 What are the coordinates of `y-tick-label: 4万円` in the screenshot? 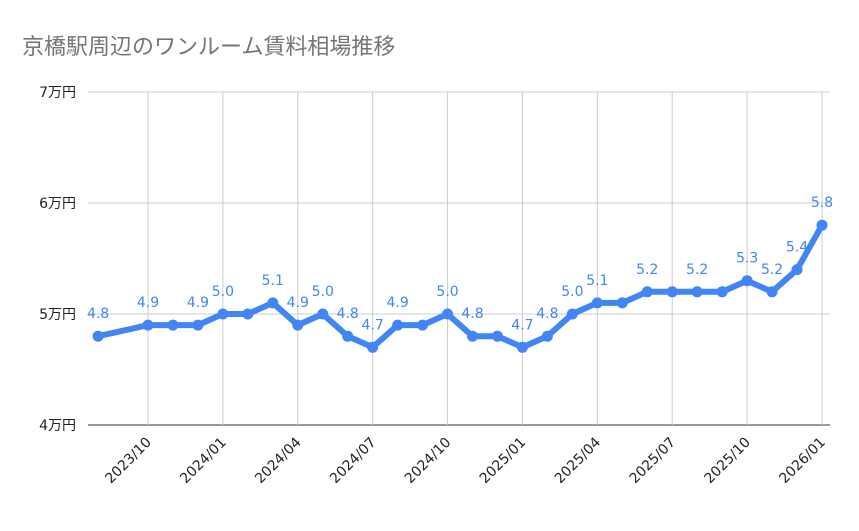 It's located at (57, 426).